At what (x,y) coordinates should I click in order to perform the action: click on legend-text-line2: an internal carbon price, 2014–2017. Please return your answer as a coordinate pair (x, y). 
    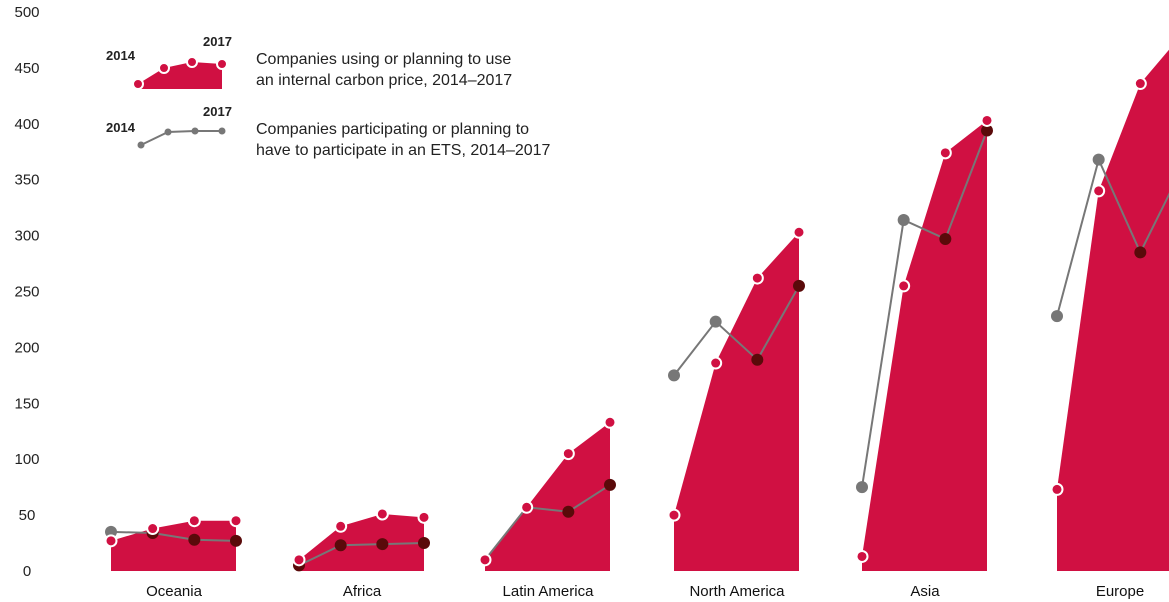
    Looking at the image, I should click on (384, 80).